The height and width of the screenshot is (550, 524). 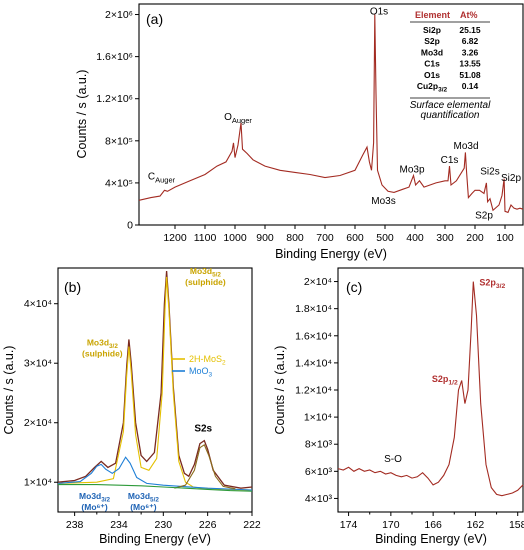 What do you see at coordinates (313, 391) in the screenshot?
I see `y-tick-label: 1.2×10⁴` at bounding box center [313, 391].